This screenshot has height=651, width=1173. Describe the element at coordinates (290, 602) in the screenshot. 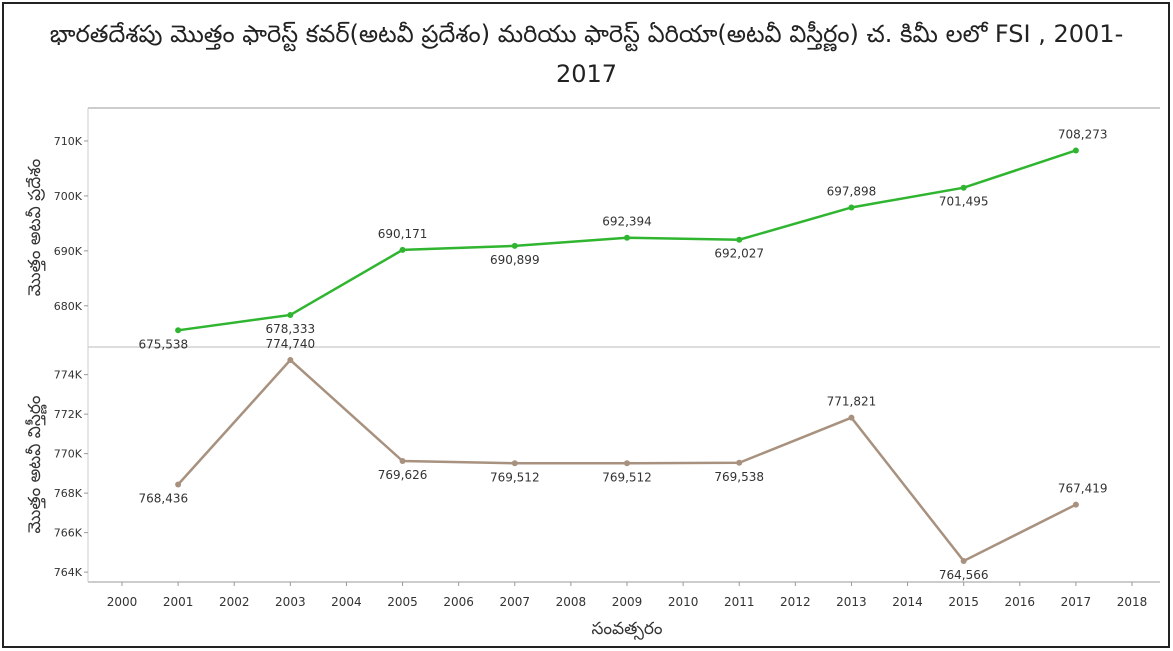

I see `x-tick-label: 2003` at that location.